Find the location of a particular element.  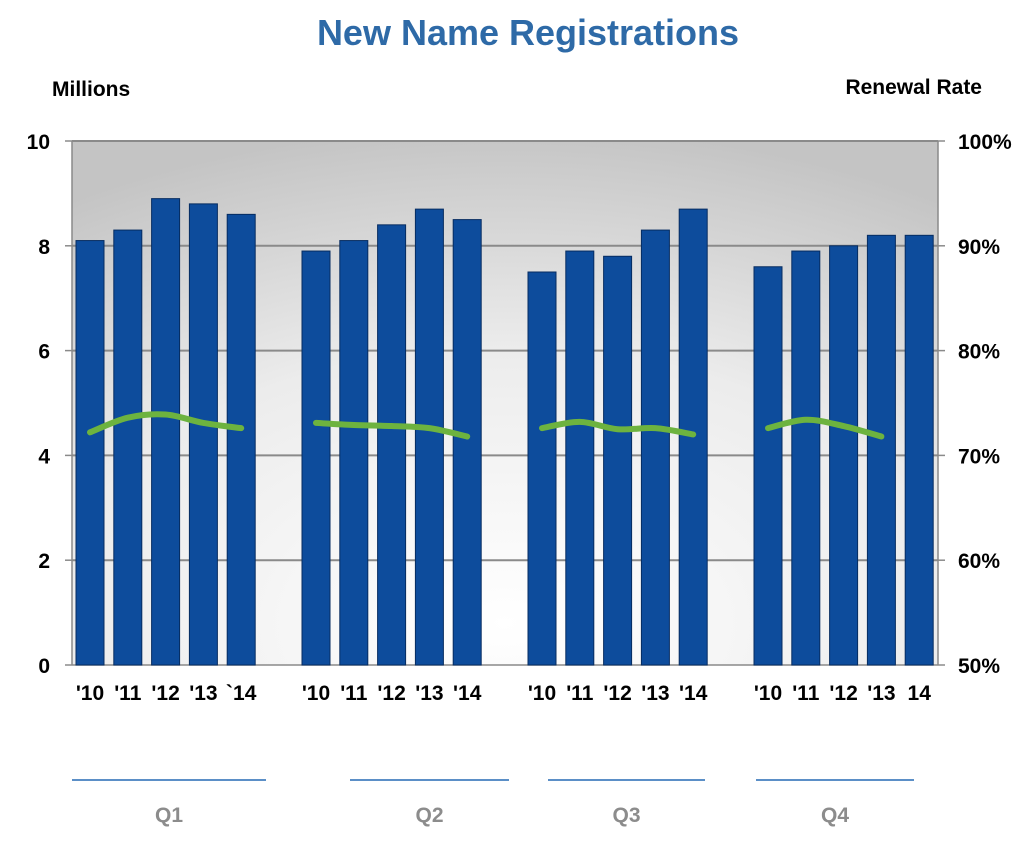

y-tick-label: 8 is located at coordinates (44, 247).